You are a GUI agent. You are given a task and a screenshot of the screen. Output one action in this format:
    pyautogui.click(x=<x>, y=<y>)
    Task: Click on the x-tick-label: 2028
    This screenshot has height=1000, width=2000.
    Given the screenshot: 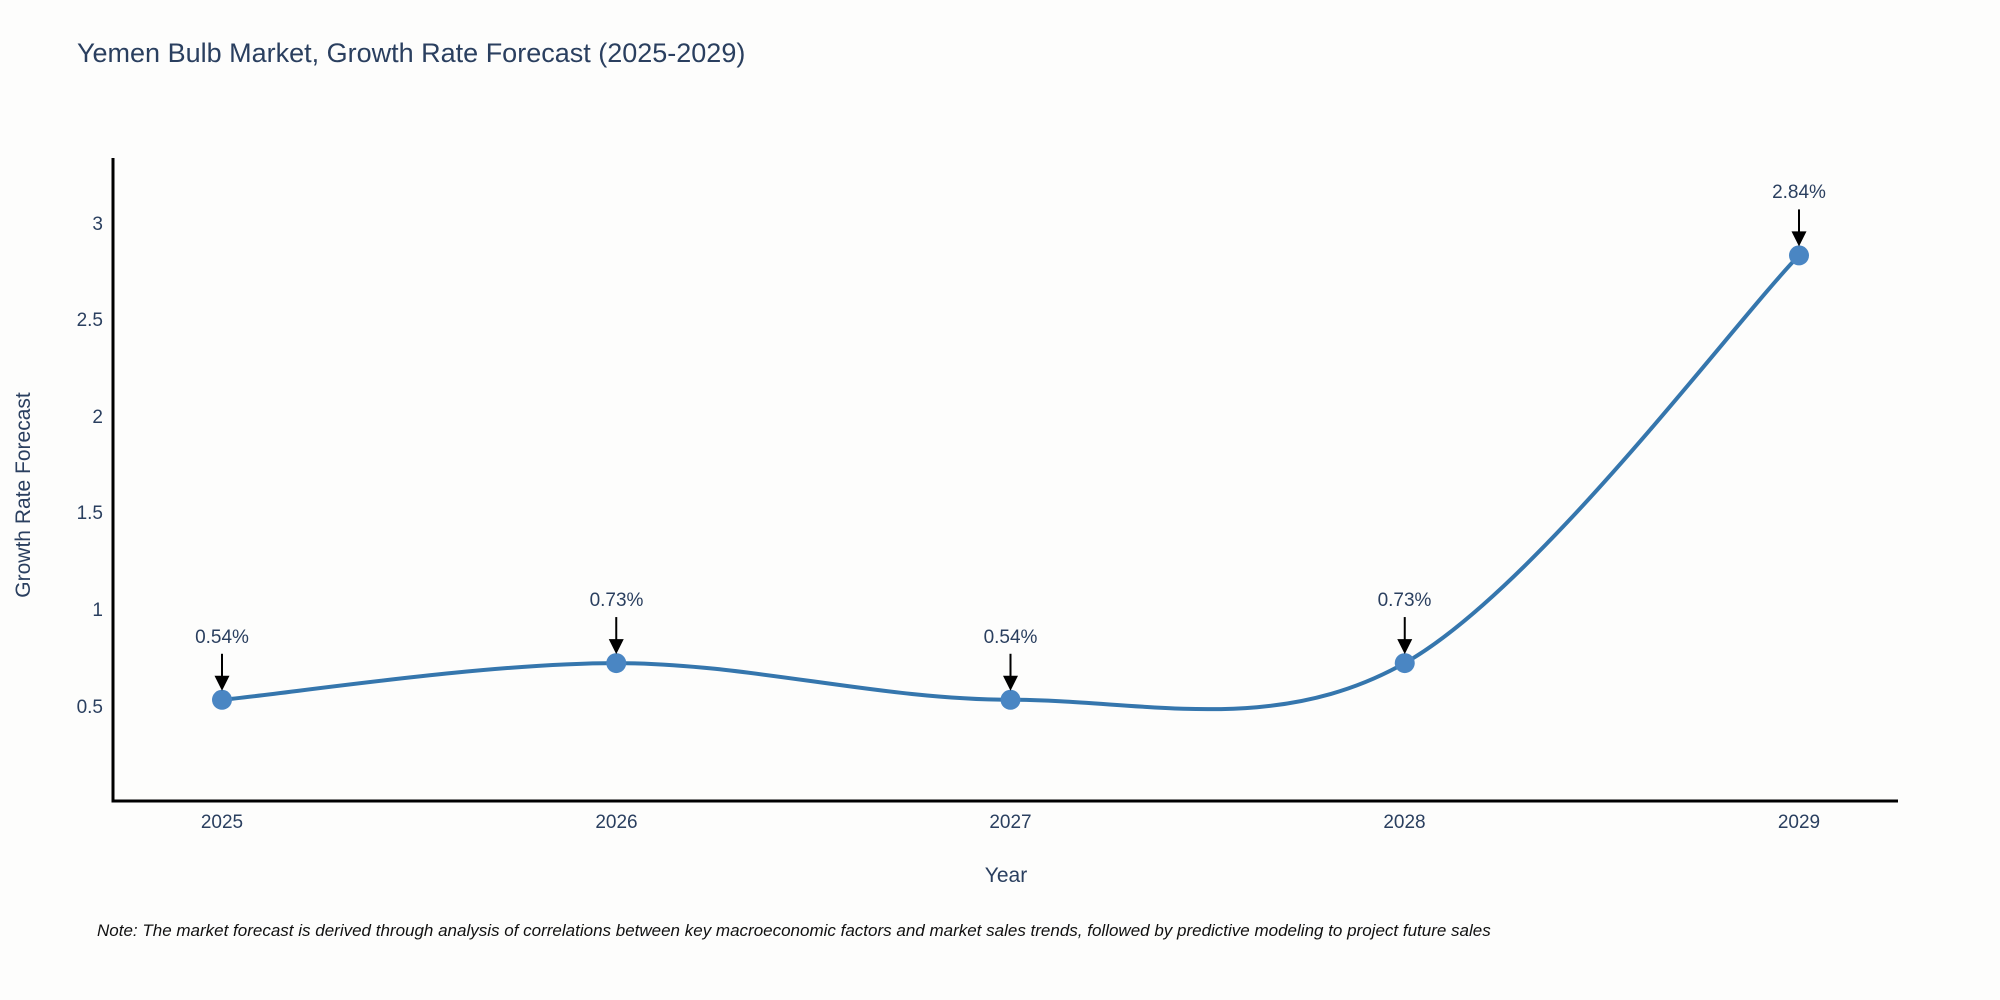 What is the action you would take?
    pyautogui.click(x=1404, y=822)
    